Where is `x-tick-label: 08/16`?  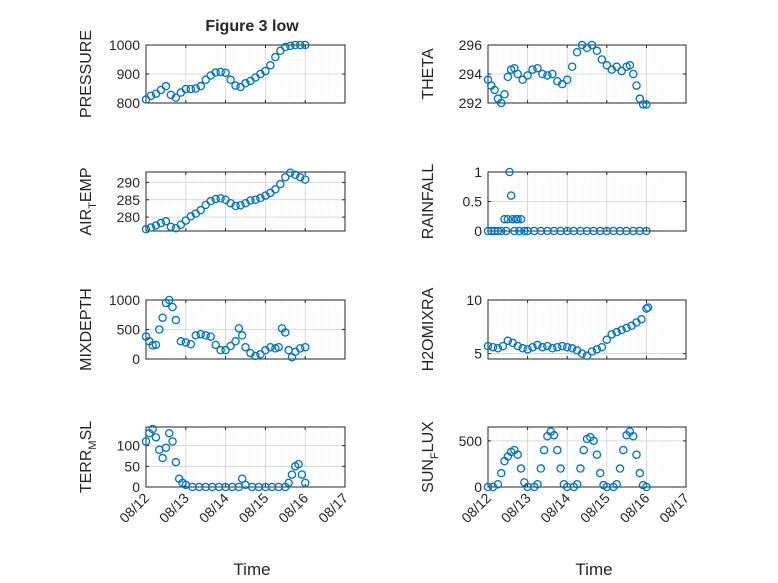
x-tick-label: 08/16 is located at coordinates (634, 508).